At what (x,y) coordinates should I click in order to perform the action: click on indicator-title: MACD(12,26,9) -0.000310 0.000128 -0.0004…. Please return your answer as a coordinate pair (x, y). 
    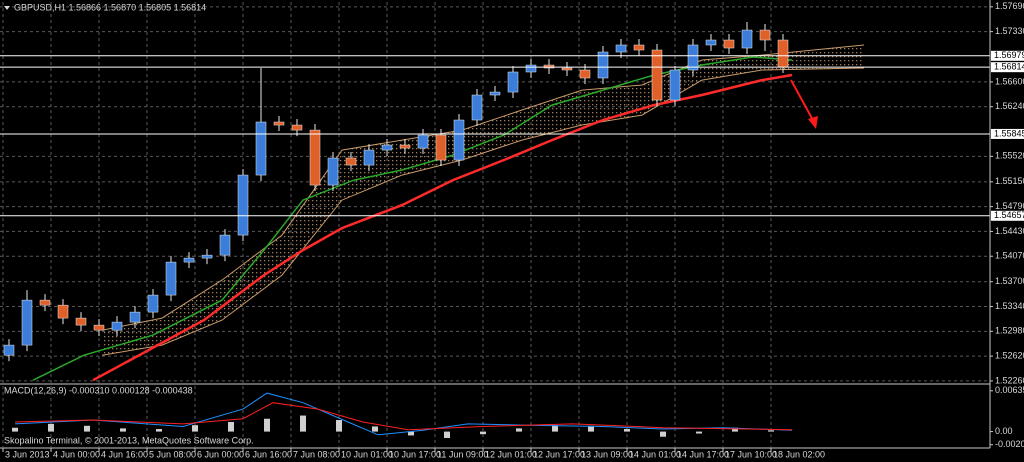
    Looking at the image, I should click on (98, 390).